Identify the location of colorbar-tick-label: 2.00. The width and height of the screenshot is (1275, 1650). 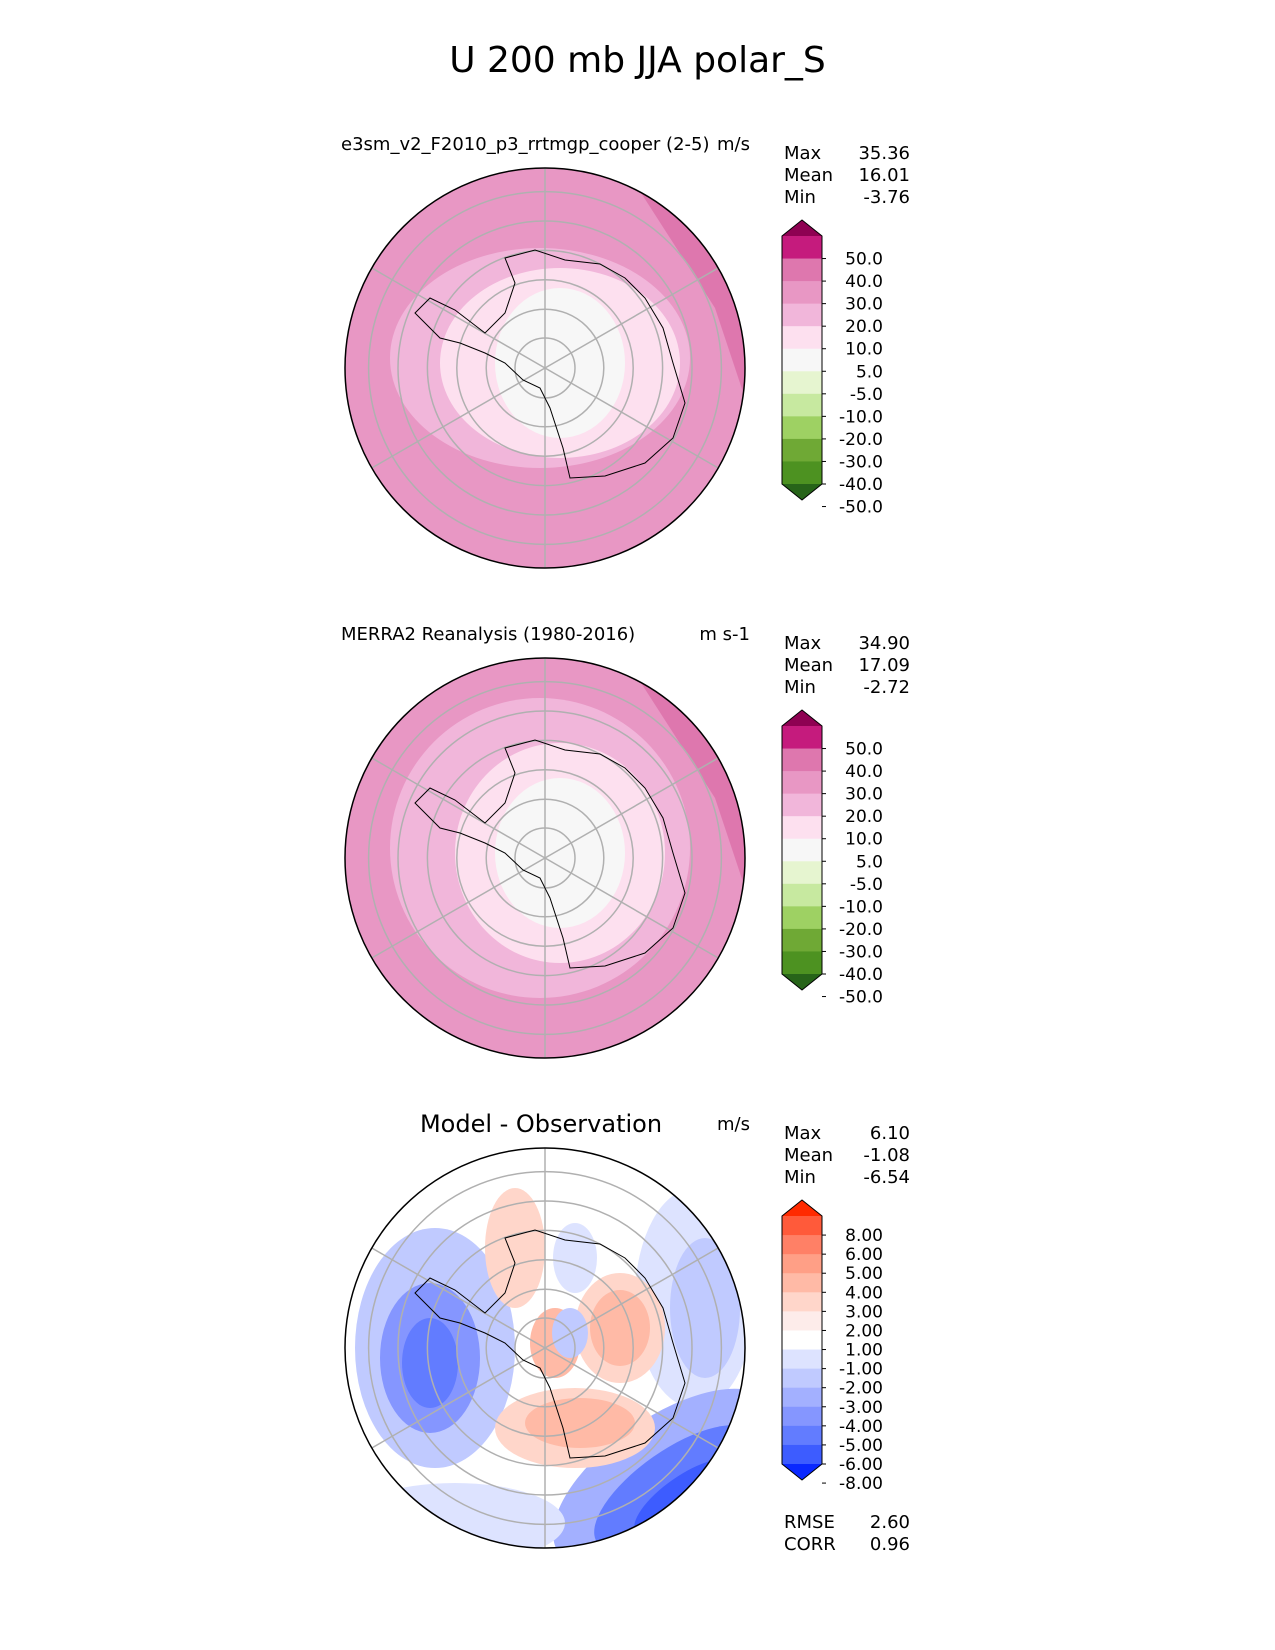
(864, 1331).